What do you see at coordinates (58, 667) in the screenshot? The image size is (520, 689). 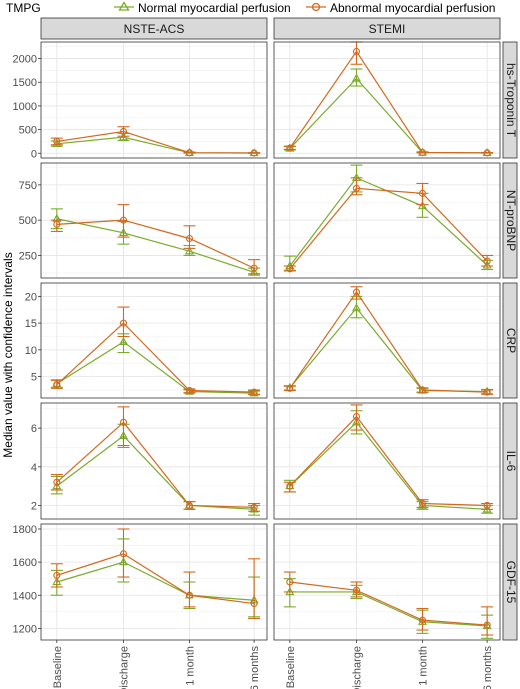 I see `x-tick-label: Baseline` at bounding box center [58, 667].